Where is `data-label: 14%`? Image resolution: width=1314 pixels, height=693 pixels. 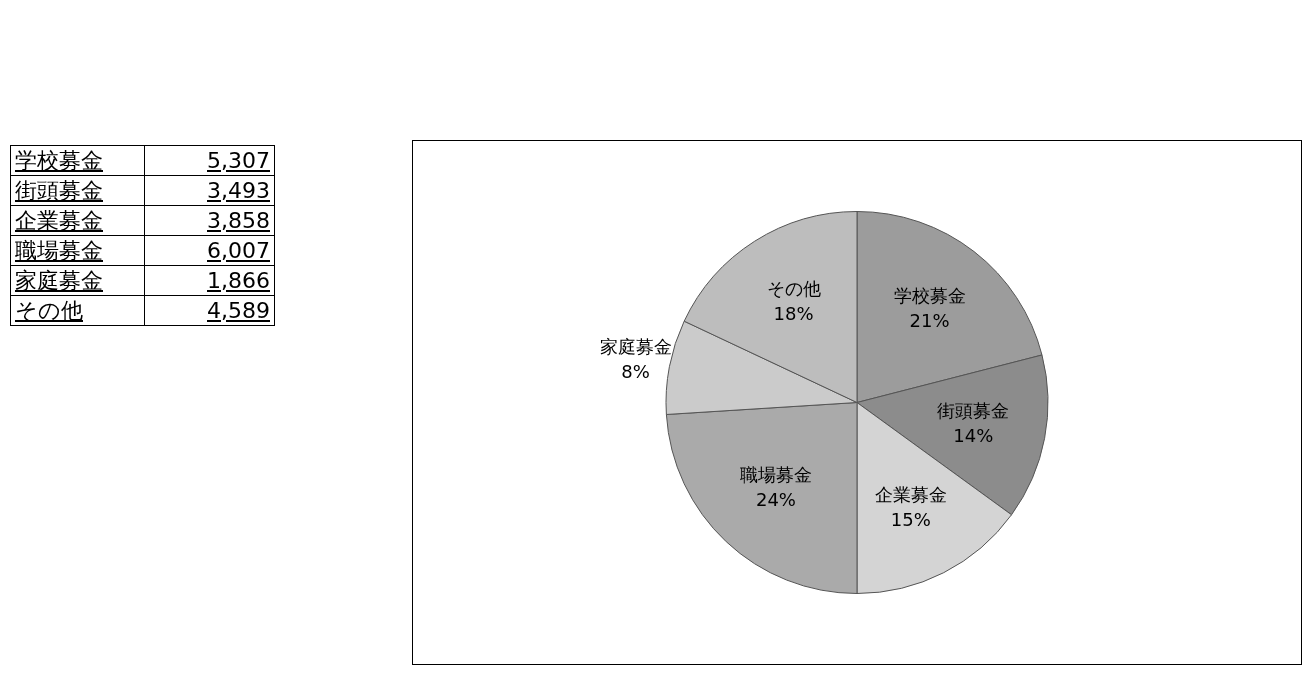
data-label: 14% is located at coordinates (973, 436).